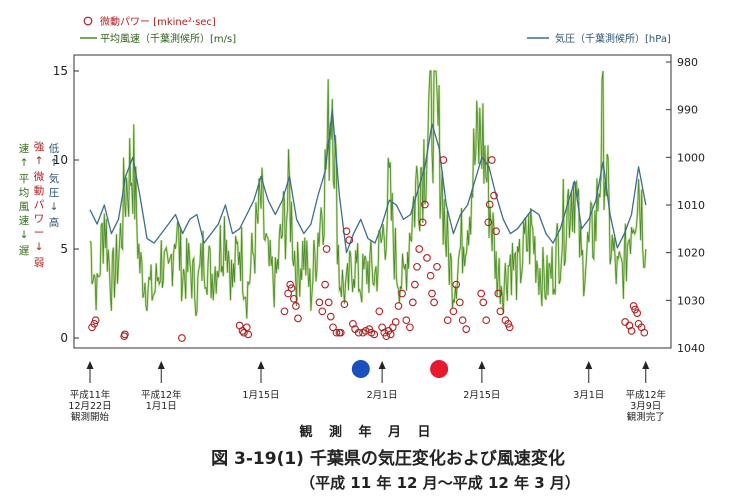 This screenshot has width=732, height=503. I want to click on annotation-char: 微, so click(39, 176).